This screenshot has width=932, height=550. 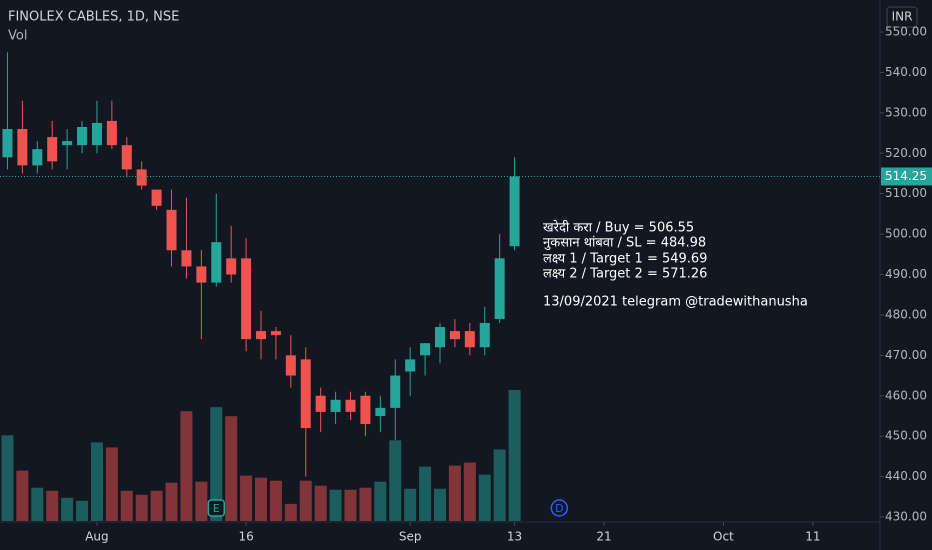 What do you see at coordinates (93, 17) in the screenshot?
I see `chart-title: FINOLEX CABLES, 1D, NSE` at bounding box center [93, 17].